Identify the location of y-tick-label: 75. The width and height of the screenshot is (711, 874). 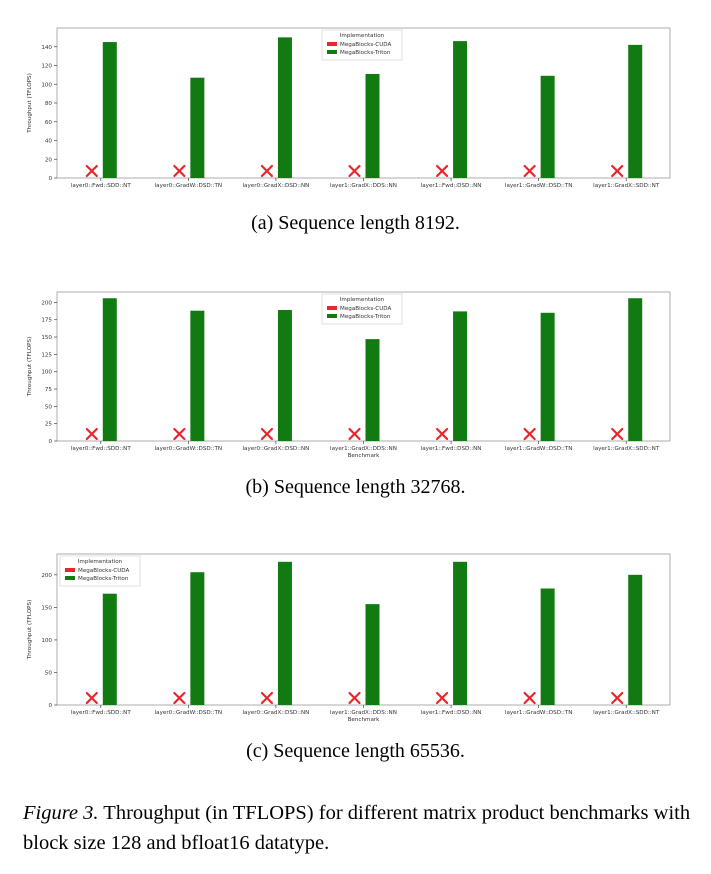
(49, 390).